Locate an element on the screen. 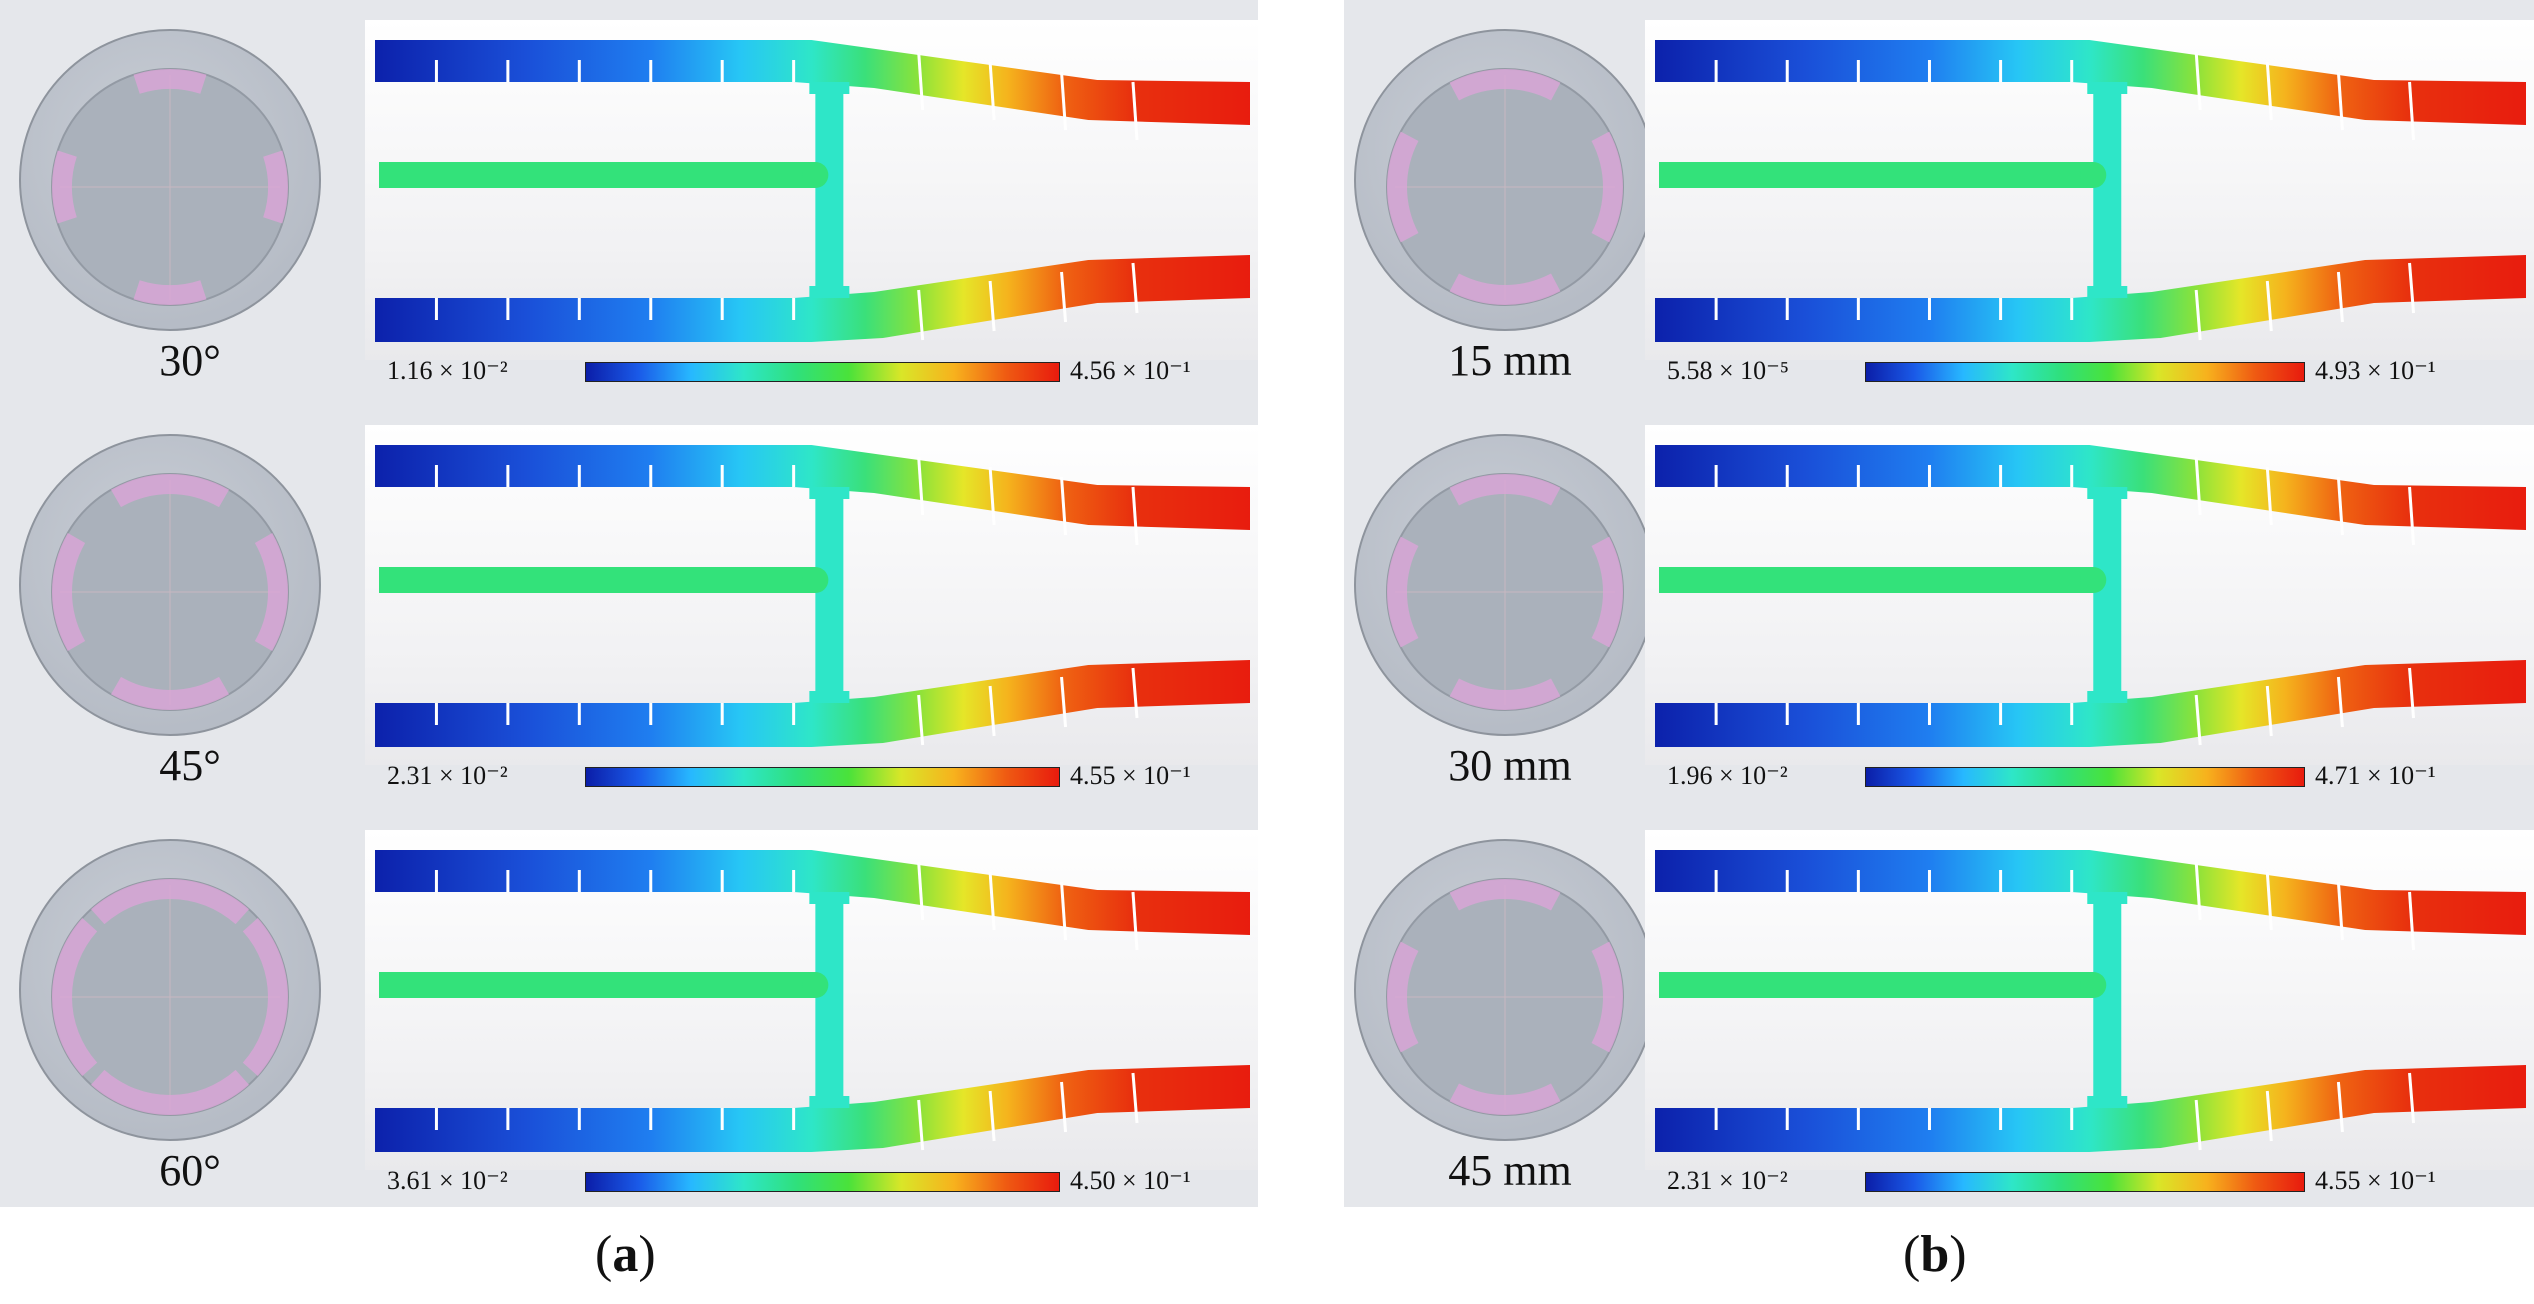 Image resolution: width=2534 pixels, height=1304 pixels. row-label: 30 mm is located at coordinates (1510, 765).